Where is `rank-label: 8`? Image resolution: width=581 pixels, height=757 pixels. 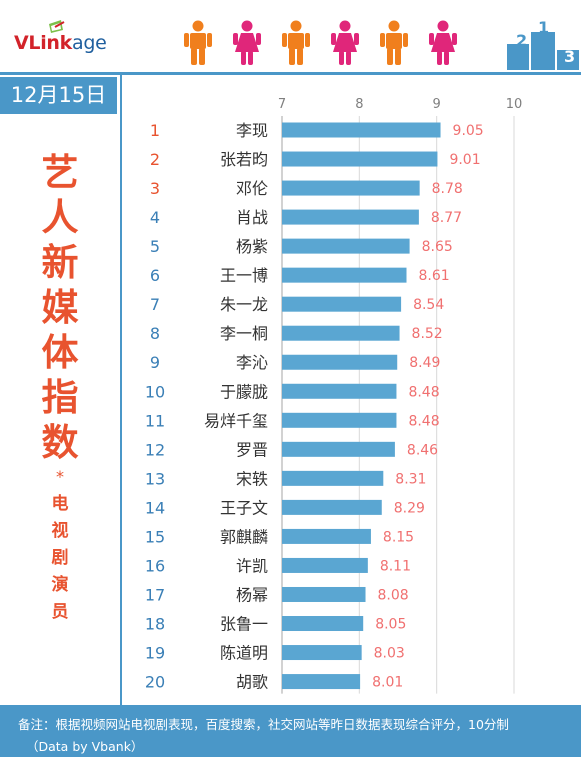 rank-label: 8 is located at coordinates (155, 333).